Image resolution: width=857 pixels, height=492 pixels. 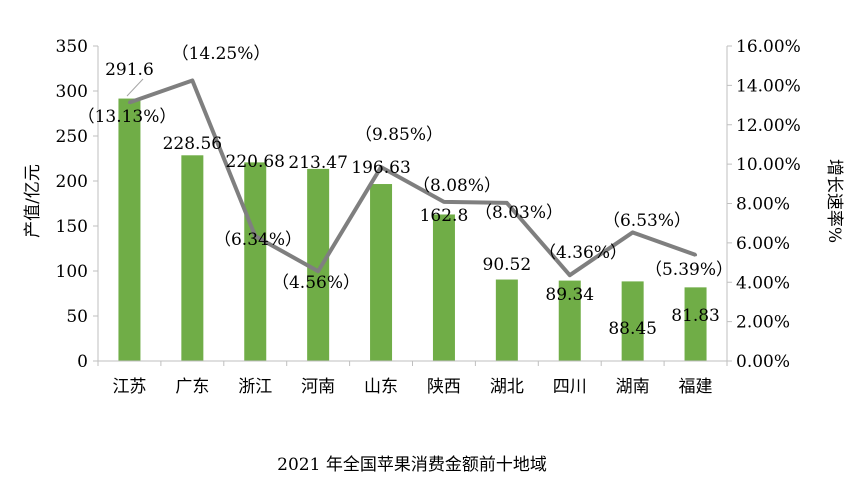 I want to click on x-tick-label: 河南, so click(x=318, y=387).